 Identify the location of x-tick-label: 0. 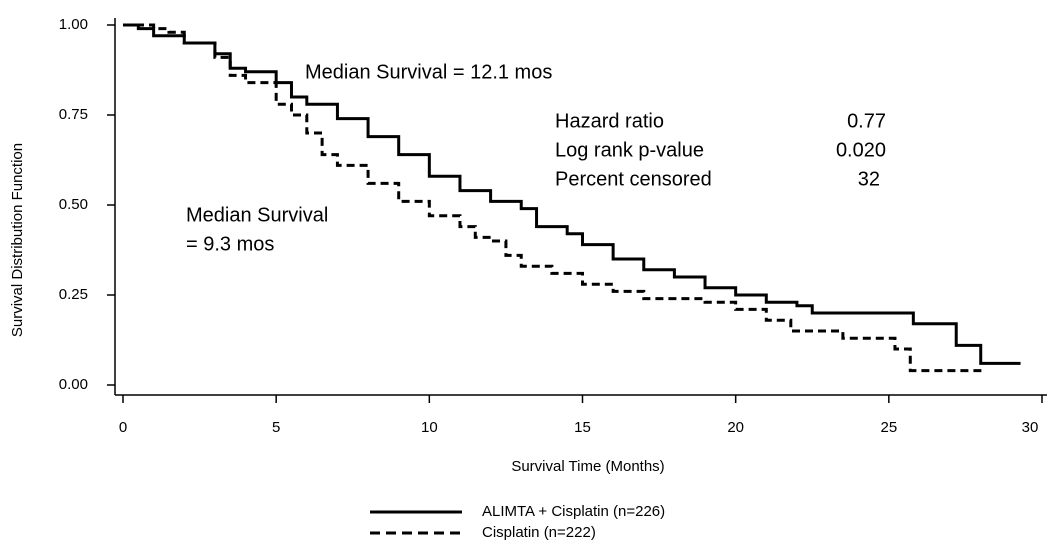
(123, 427).